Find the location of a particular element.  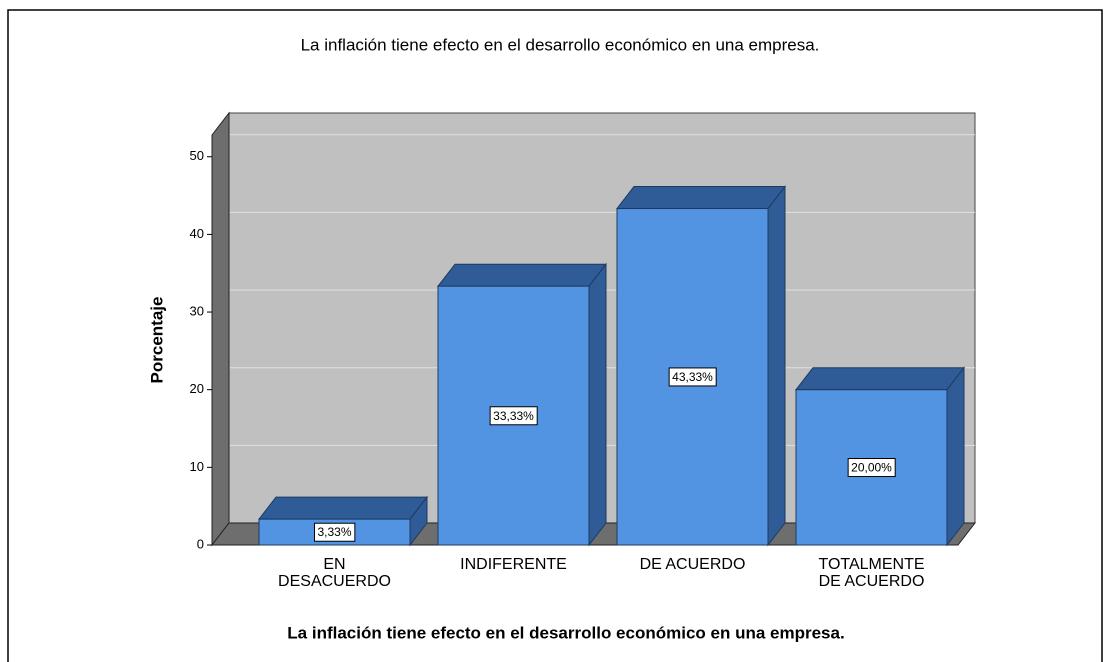

y-axis-title: Porcentaje is located at coordinates (156, 340).